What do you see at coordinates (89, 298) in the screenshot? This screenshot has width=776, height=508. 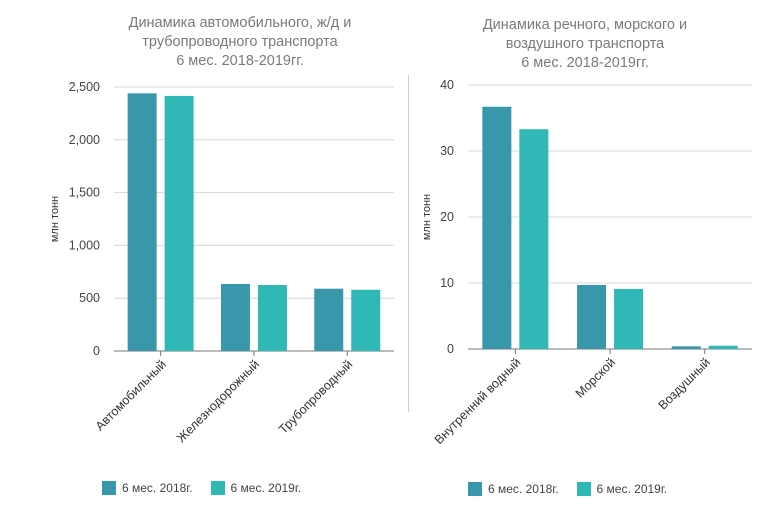 I see `y-tick-label: 500` at bounding box center [89, 298].